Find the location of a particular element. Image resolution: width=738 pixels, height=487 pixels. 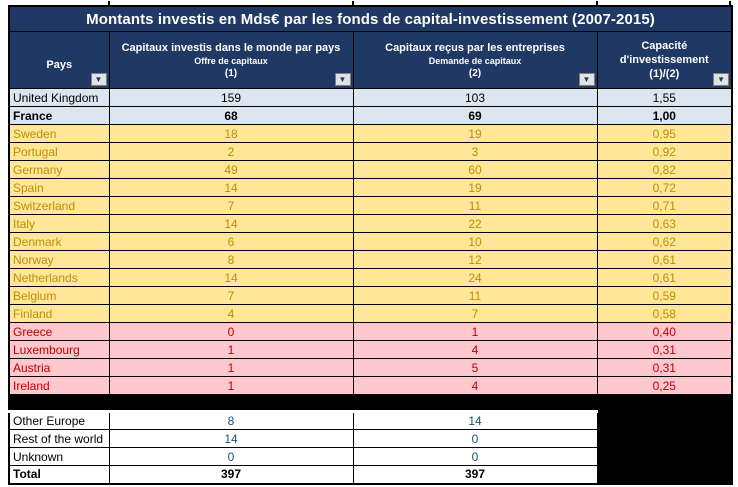

received-cell: 24 is located at coordinates (475, 277).